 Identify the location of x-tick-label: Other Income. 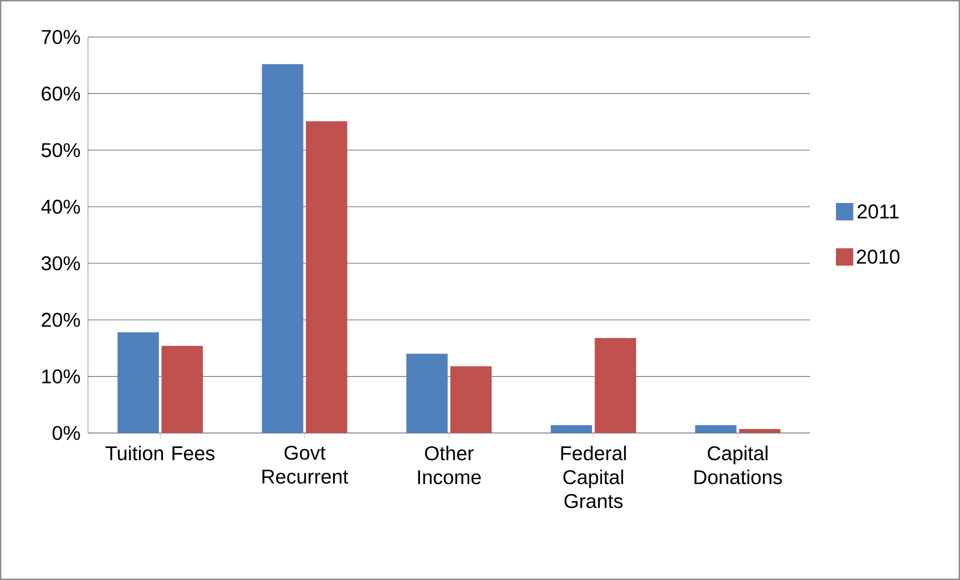
(449, 465).